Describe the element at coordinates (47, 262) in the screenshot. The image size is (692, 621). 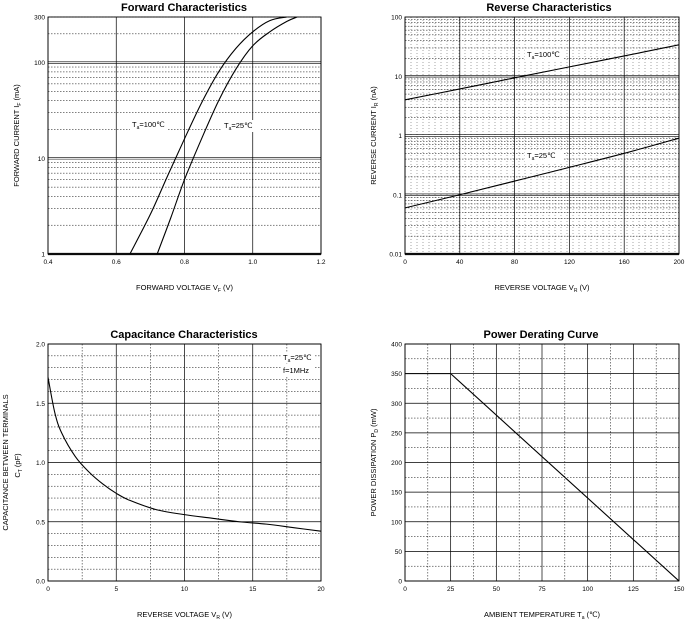
I see `x-tick-label: 0.4` at that location.